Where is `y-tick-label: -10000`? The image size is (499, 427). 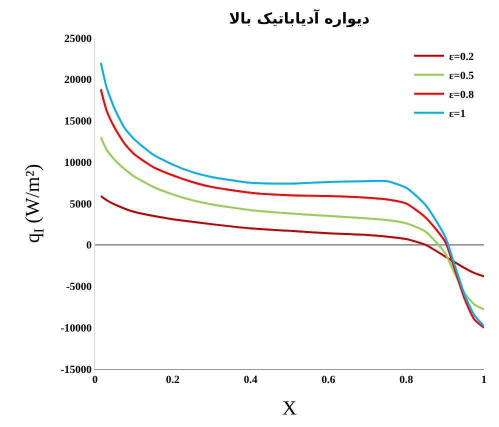 y-tick-label: -10000 is located at coordinates (76, 328).